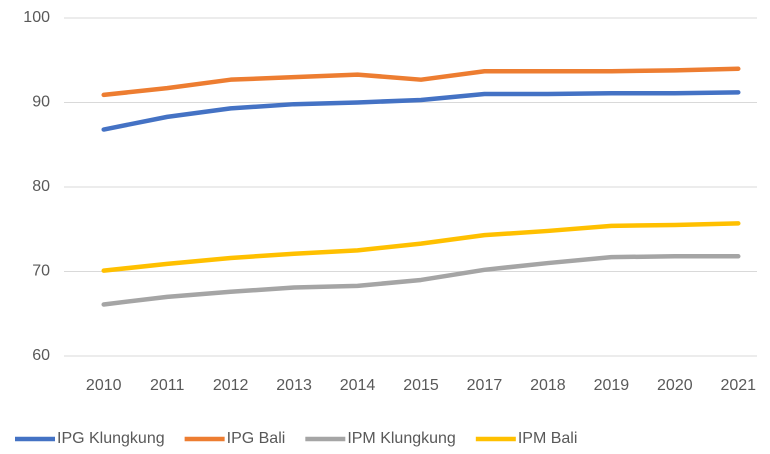  Describe the element at coordinates (401, 438) in the screenshot. I see `legend-label: IPM Klungkung` at that location.